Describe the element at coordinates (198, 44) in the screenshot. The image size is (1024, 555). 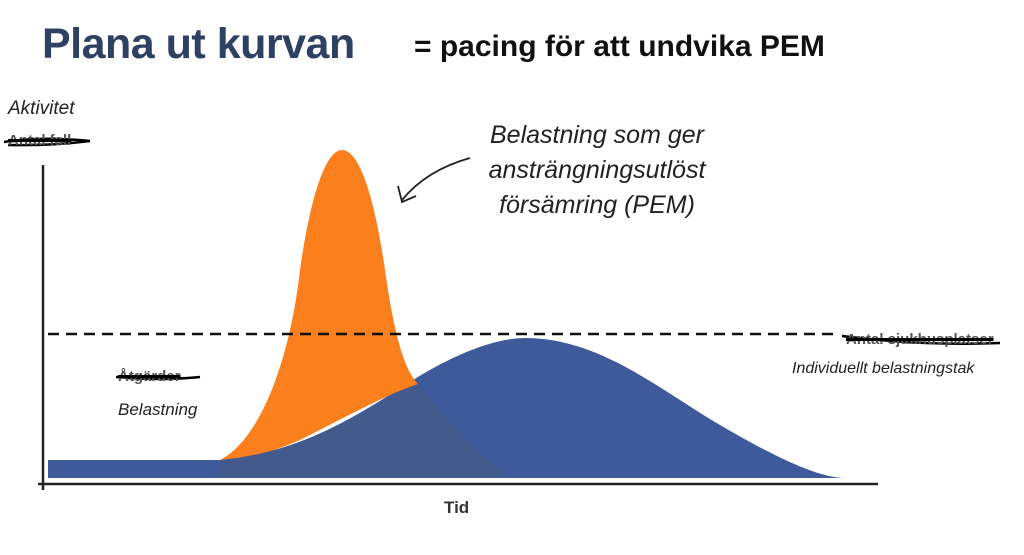
I see `page-title: Plana ut kurvan` at that location.